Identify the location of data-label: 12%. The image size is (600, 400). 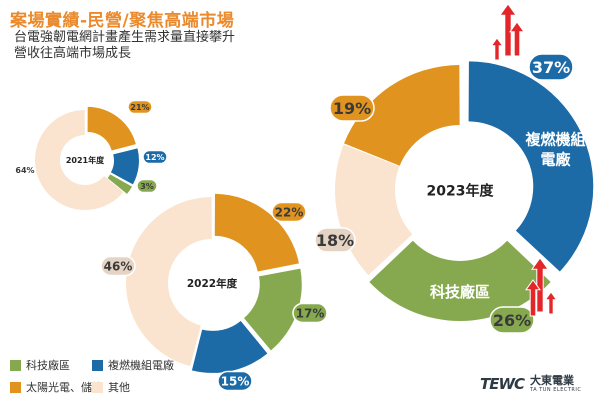
(154, 157).